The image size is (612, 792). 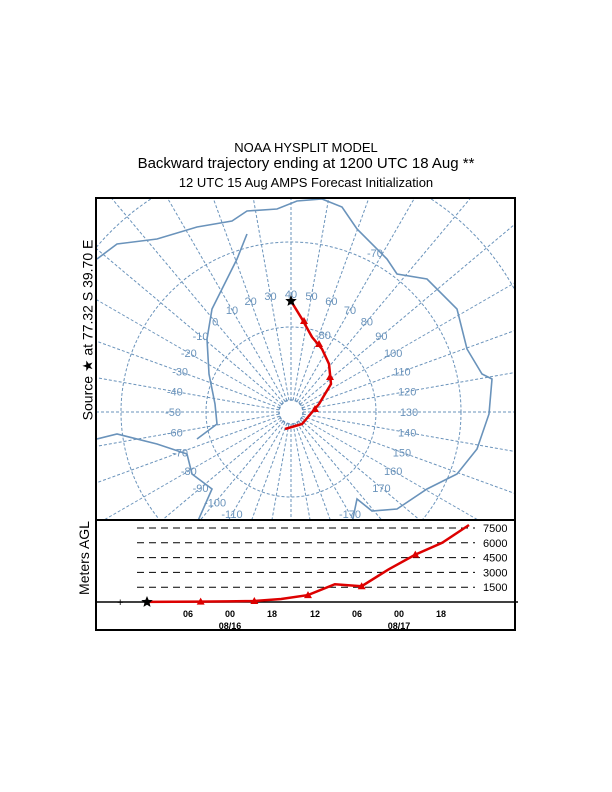 I want to click on altitude-axis-label: Meters AGL, so click(x=84, y=558).